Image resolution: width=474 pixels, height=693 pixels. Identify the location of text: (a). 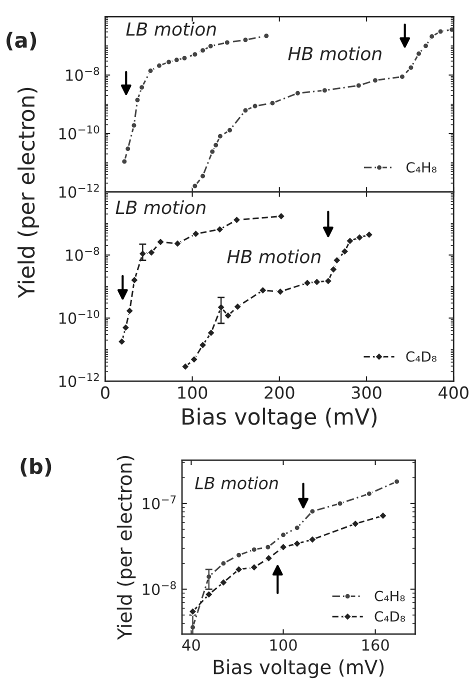
(21, 41).